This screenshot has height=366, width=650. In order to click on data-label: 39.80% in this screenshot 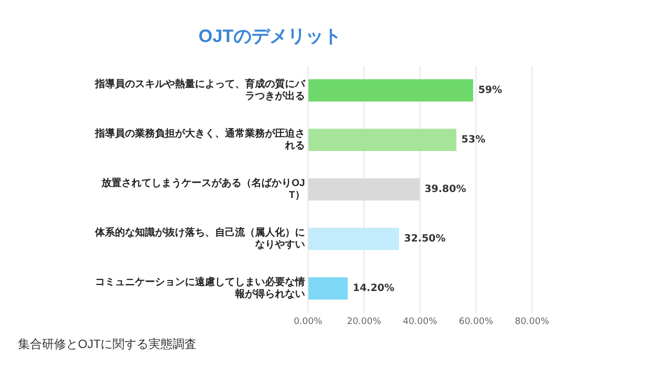, I will do `click(445, 189)`.